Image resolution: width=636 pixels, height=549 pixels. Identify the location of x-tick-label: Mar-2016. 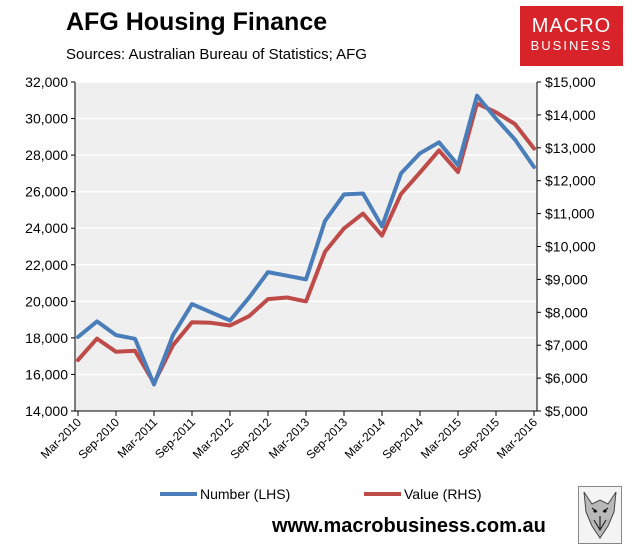
(517, 438).